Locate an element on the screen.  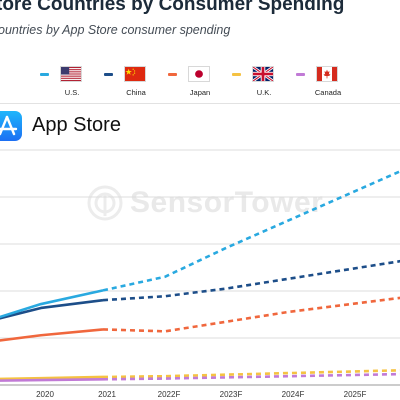
legend-swatch-canada is located at coordinates (300, 74).